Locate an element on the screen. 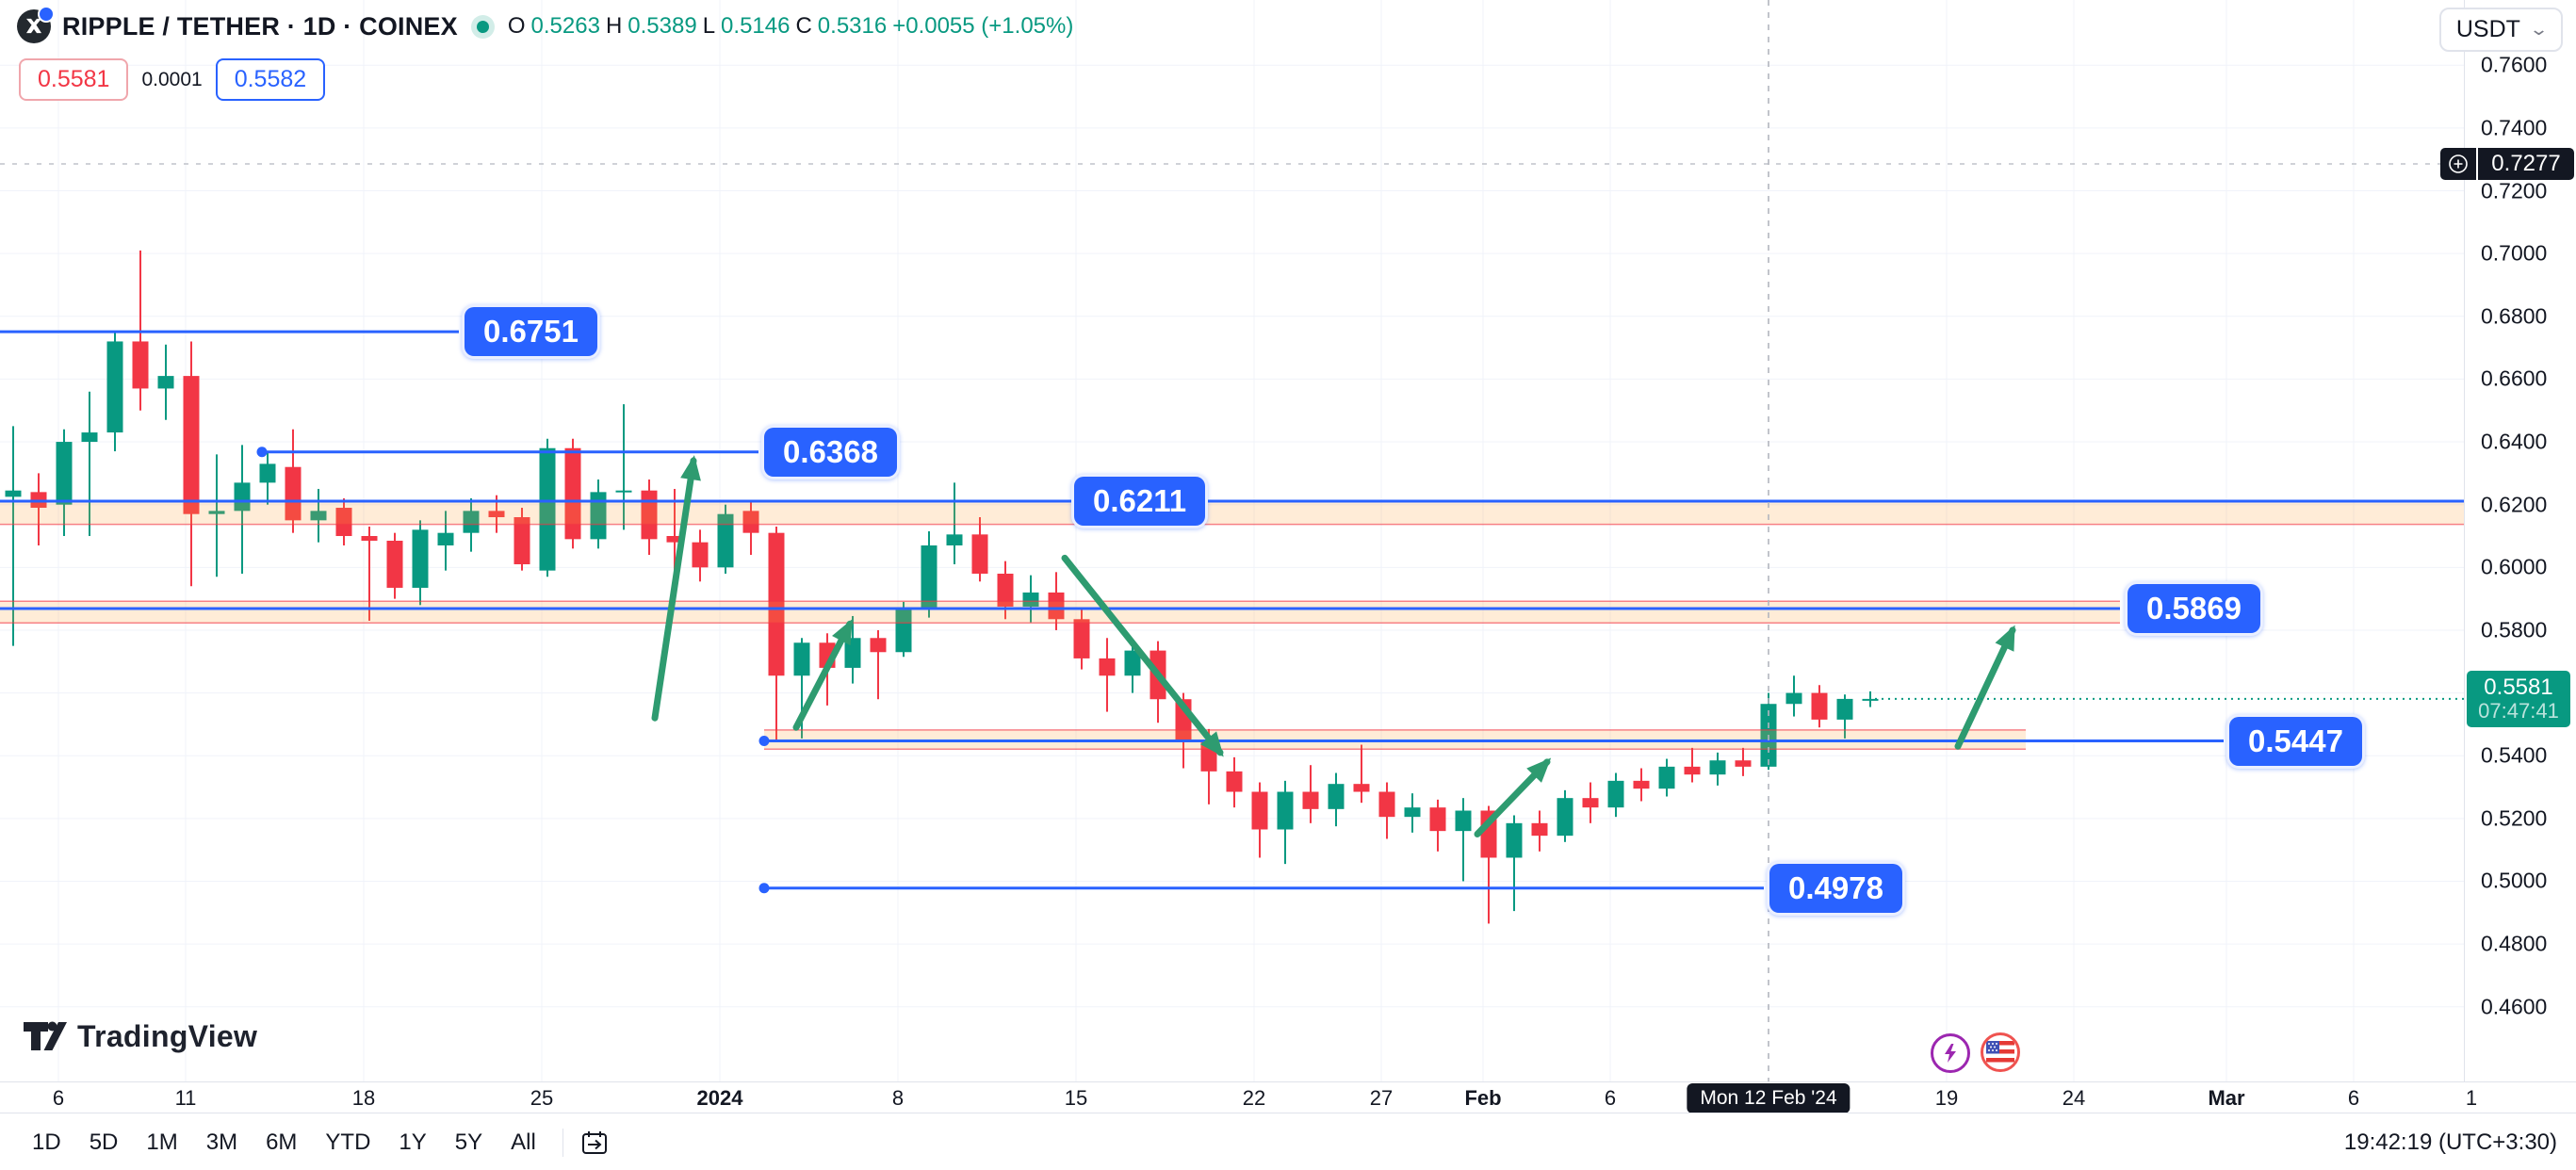  price-tick-label: 0.6600 is located at coordinates (2514, 378).